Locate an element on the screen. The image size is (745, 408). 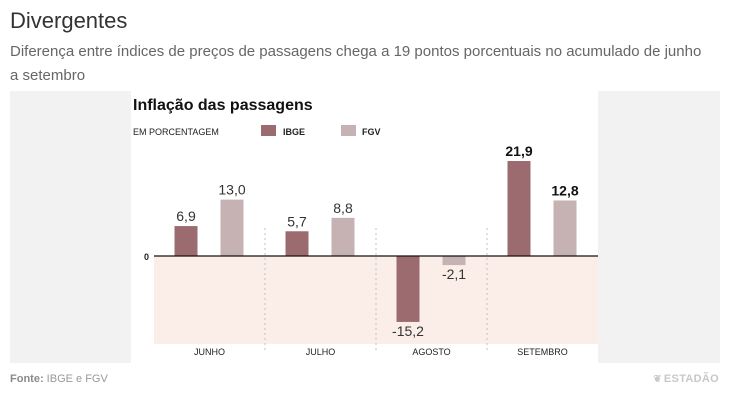
source-label: Fonte: is located at coordinates (27, 379).